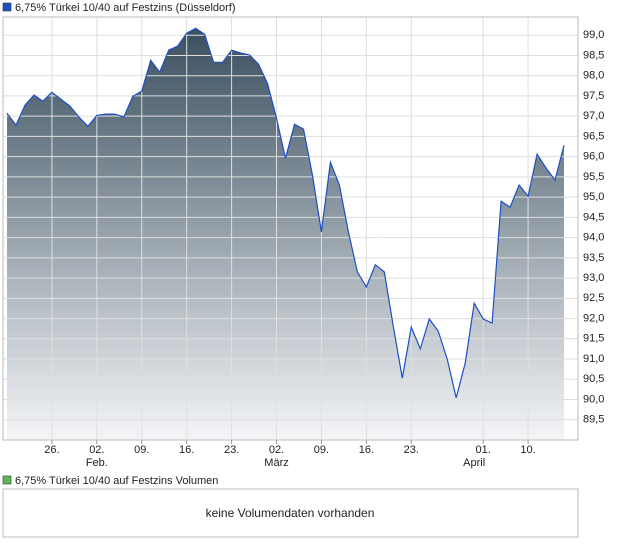 The image size is (620, 546). I want to click on y-tick-label: 93,0, so click(593, 278).